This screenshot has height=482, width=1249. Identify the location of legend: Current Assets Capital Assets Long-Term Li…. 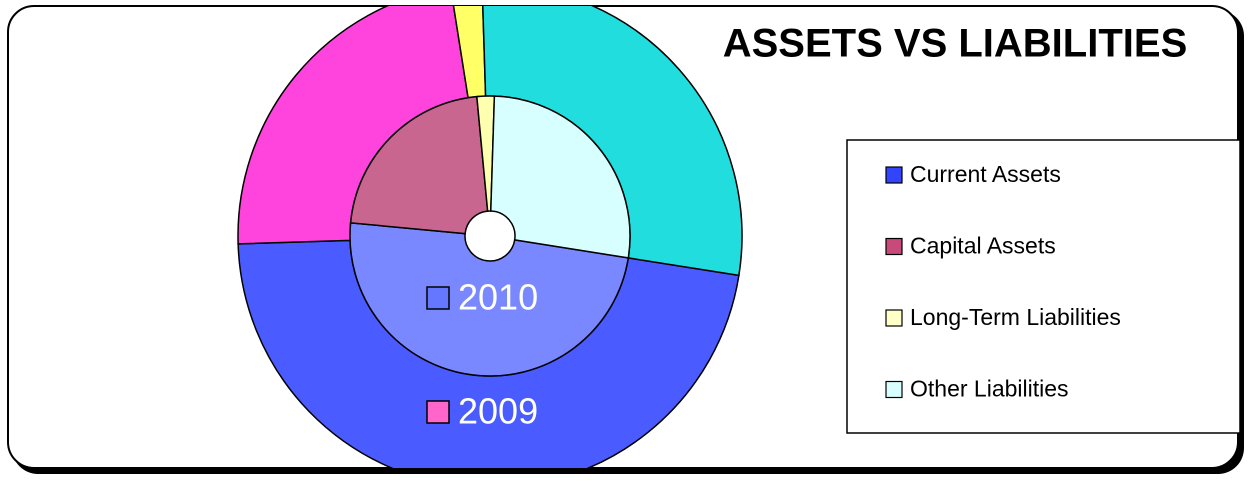
(1003, 281).